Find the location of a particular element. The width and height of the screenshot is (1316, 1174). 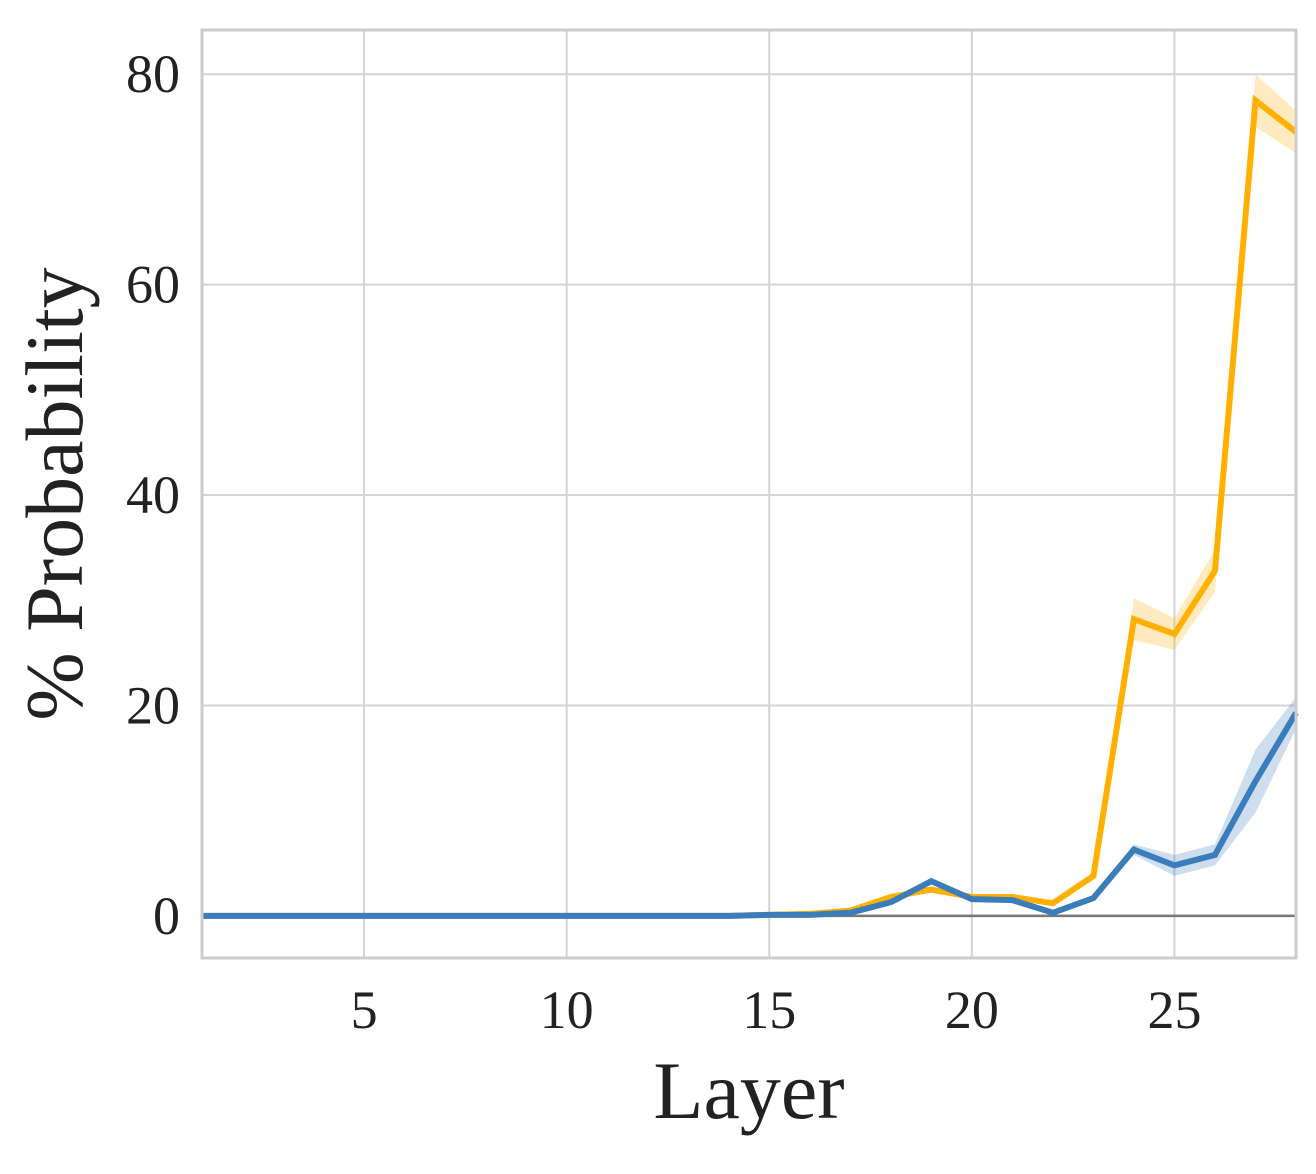

x-tick-label: 15 is located at coordinates (769, 1010).